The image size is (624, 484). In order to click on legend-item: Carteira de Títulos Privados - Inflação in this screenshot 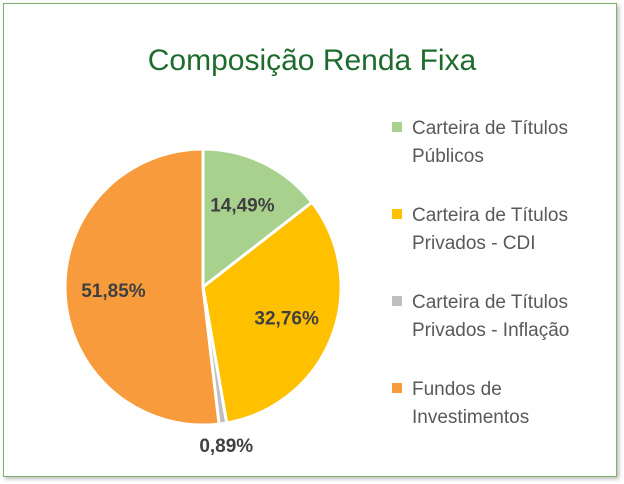, I will do `click(501, 317)`.